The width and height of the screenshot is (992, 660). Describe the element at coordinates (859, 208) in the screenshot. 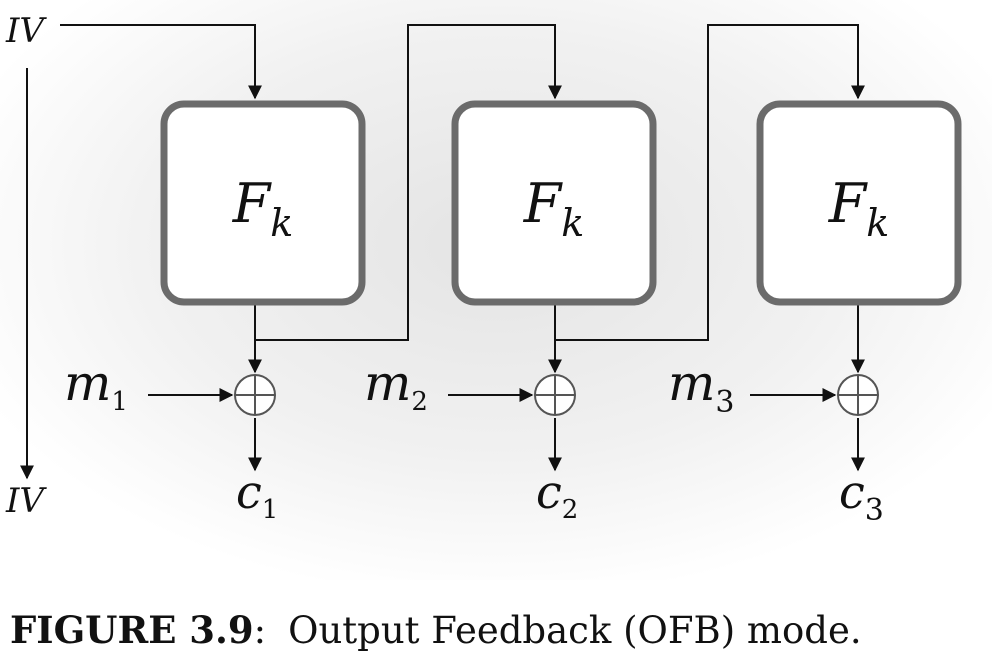

I see `block-3-label: Fk` at that location.